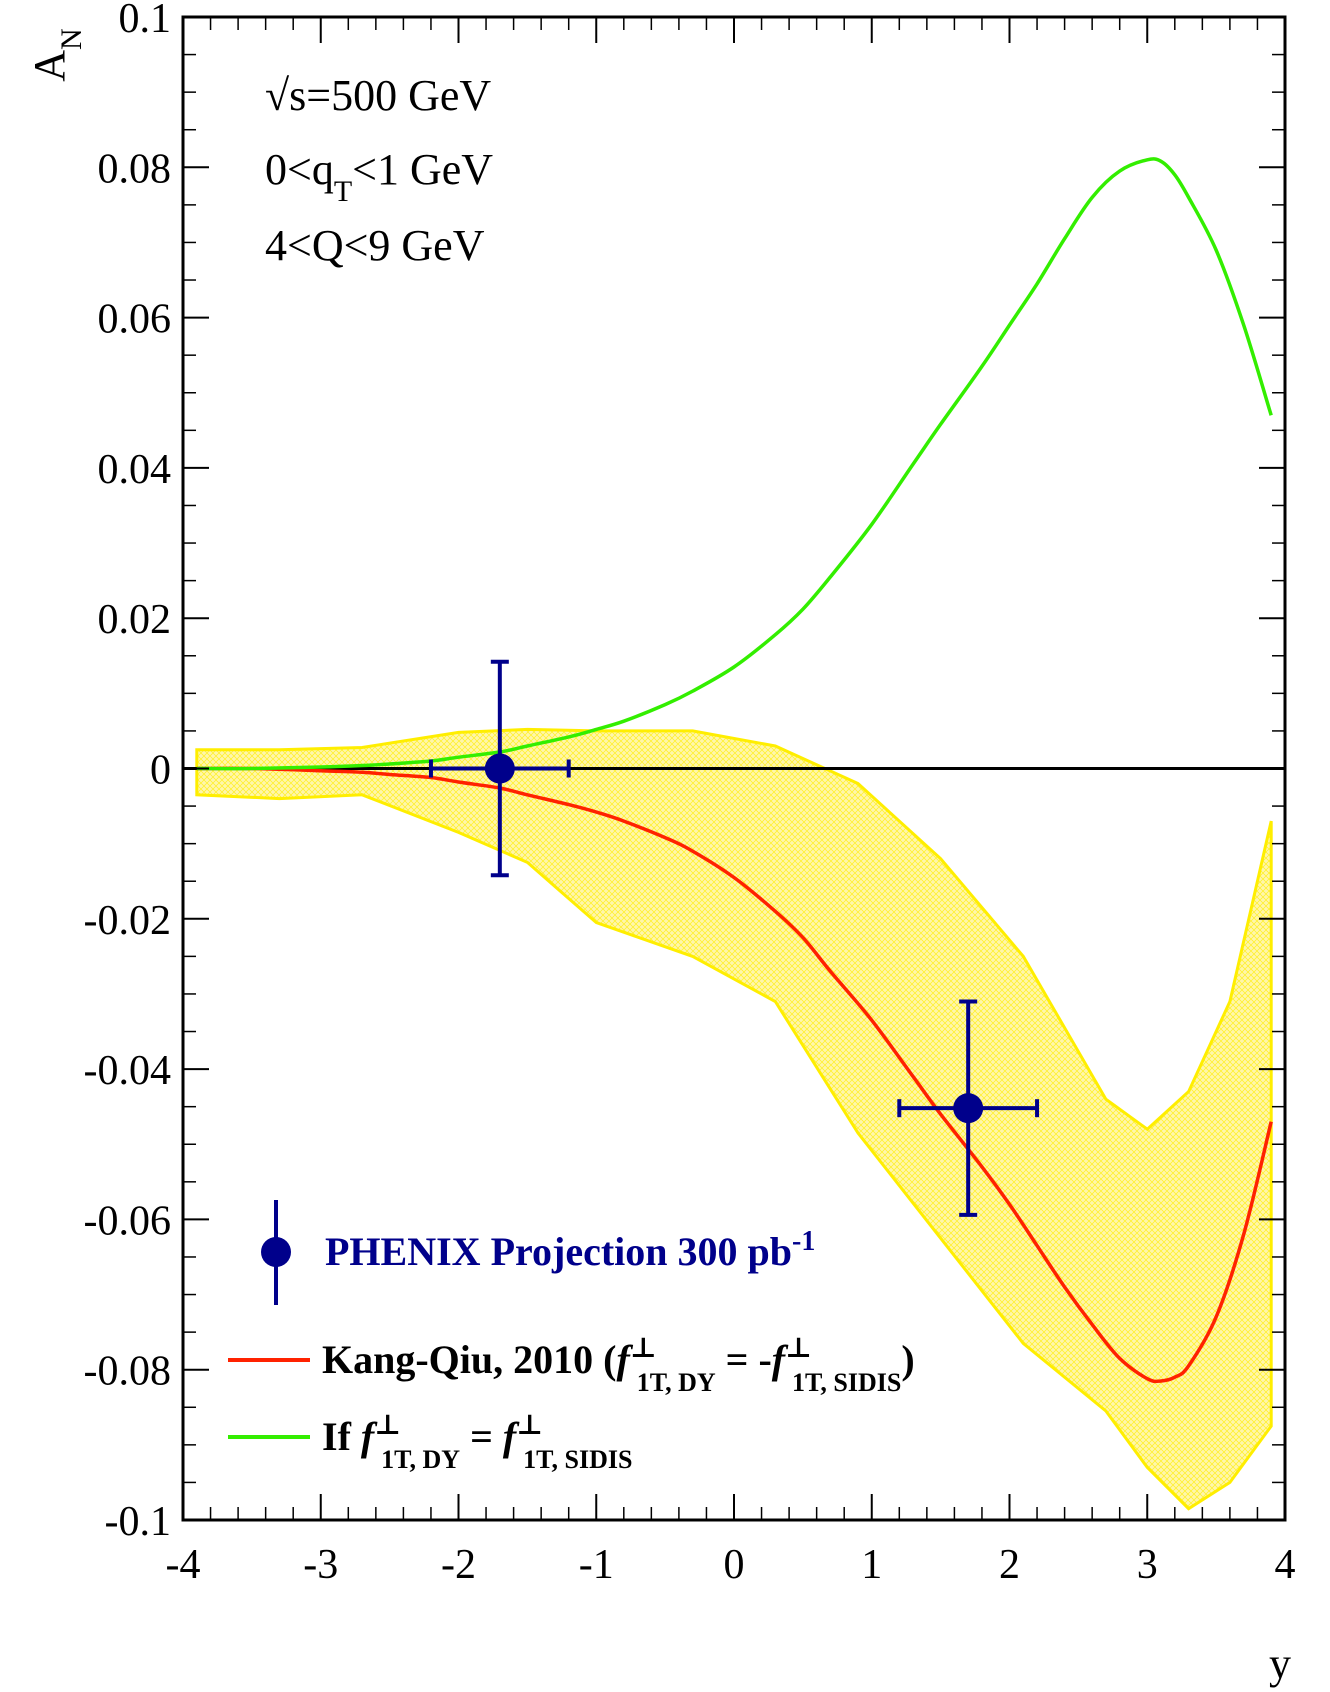 The height and width of the screenshot is (1692, 1330). What do you see at coordinates (375, 245) in the screenshot?
I see `q-annotation: 4<Q<9 GeV` at bounding box center [375, 245].